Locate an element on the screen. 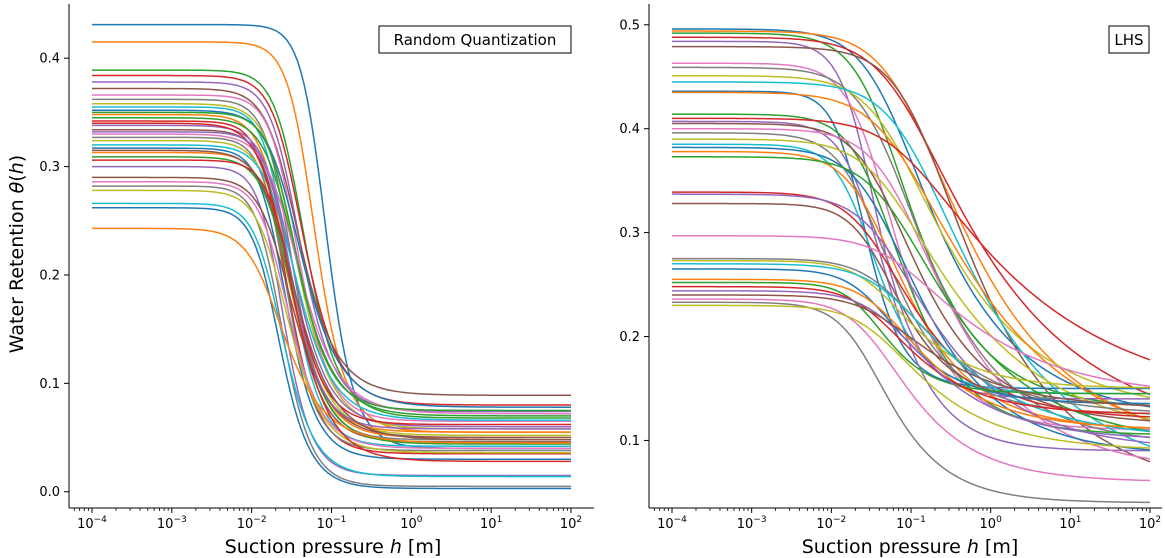 The width and height of the screenshot is (1165, 558). left-x-axis-title: Suction pressure h [m] is located at coordinates (333, 547).